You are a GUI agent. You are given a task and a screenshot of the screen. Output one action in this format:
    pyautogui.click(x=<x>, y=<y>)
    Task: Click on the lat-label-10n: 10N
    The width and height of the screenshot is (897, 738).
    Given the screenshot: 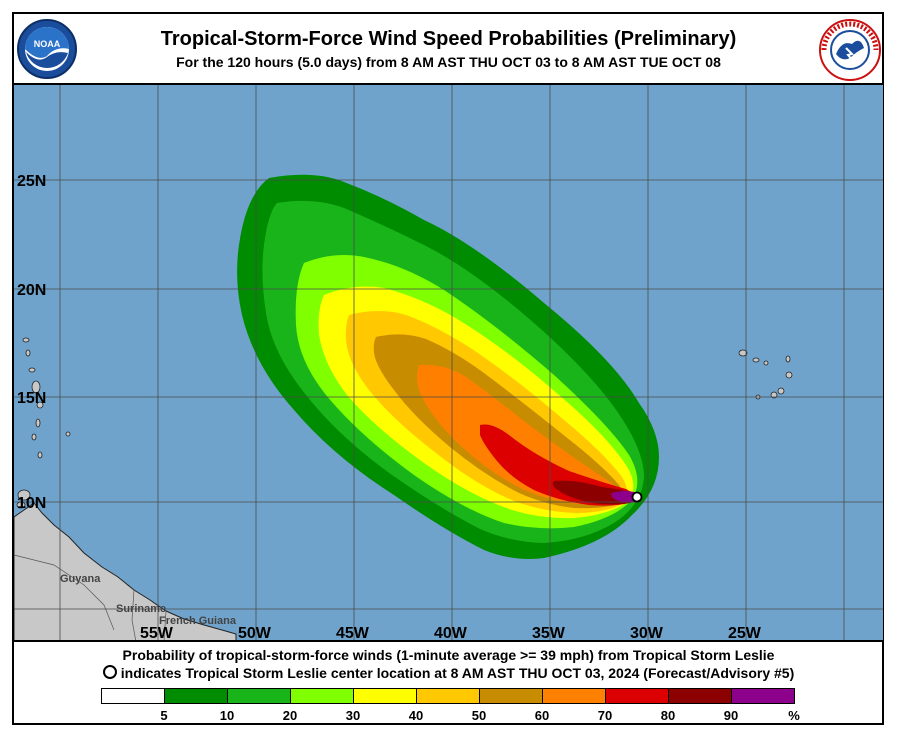 What is the action you would take?
    pyautogui.click(x=31, y=503)
    